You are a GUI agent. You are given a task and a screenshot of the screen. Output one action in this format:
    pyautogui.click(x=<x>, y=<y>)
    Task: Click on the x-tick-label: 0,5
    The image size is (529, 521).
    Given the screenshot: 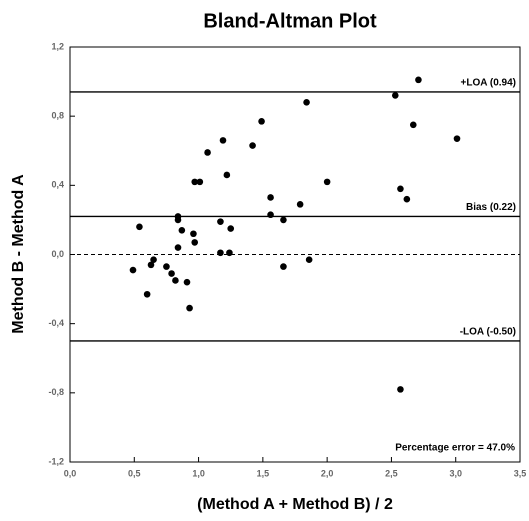 What is the action you would take?
    pyautogui.click(x=134, y=473)
    